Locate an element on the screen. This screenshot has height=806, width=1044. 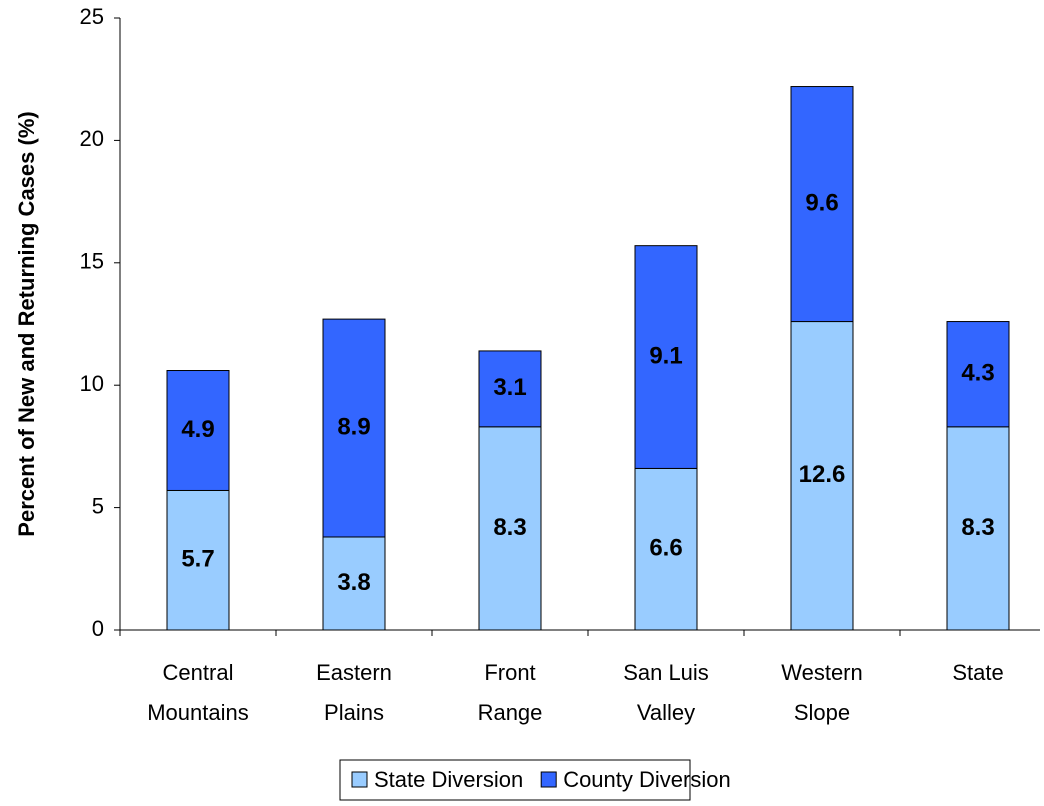
x-tick-label: Front is located at coordinates (509, 672).